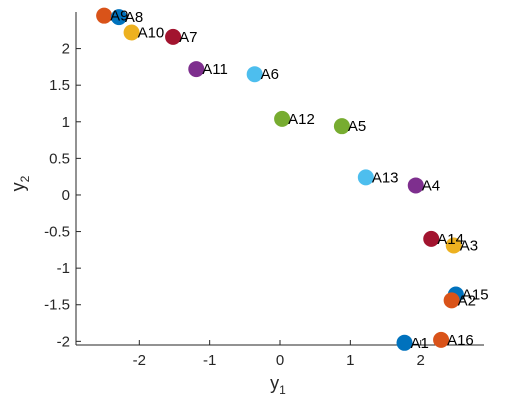 Image resolution: width=505 pixels, height=409 pixels. Describe the element at coordinates (469, 245) in the screenshot. I see `point-label-a3: A3` at that location.